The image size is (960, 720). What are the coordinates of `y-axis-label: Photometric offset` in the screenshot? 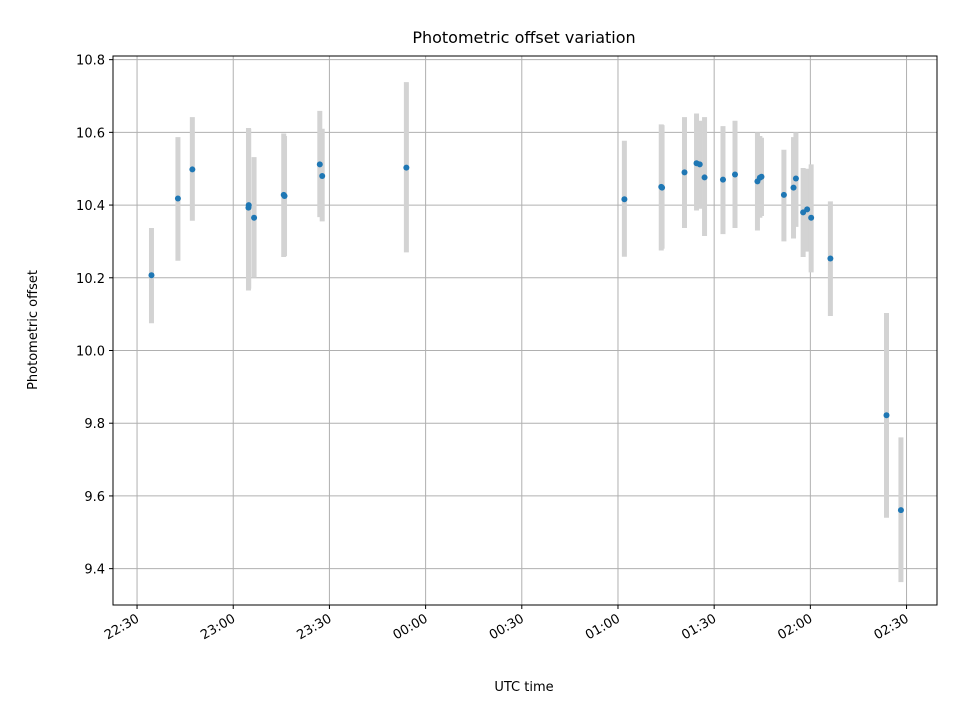 It's located at (33, 330).